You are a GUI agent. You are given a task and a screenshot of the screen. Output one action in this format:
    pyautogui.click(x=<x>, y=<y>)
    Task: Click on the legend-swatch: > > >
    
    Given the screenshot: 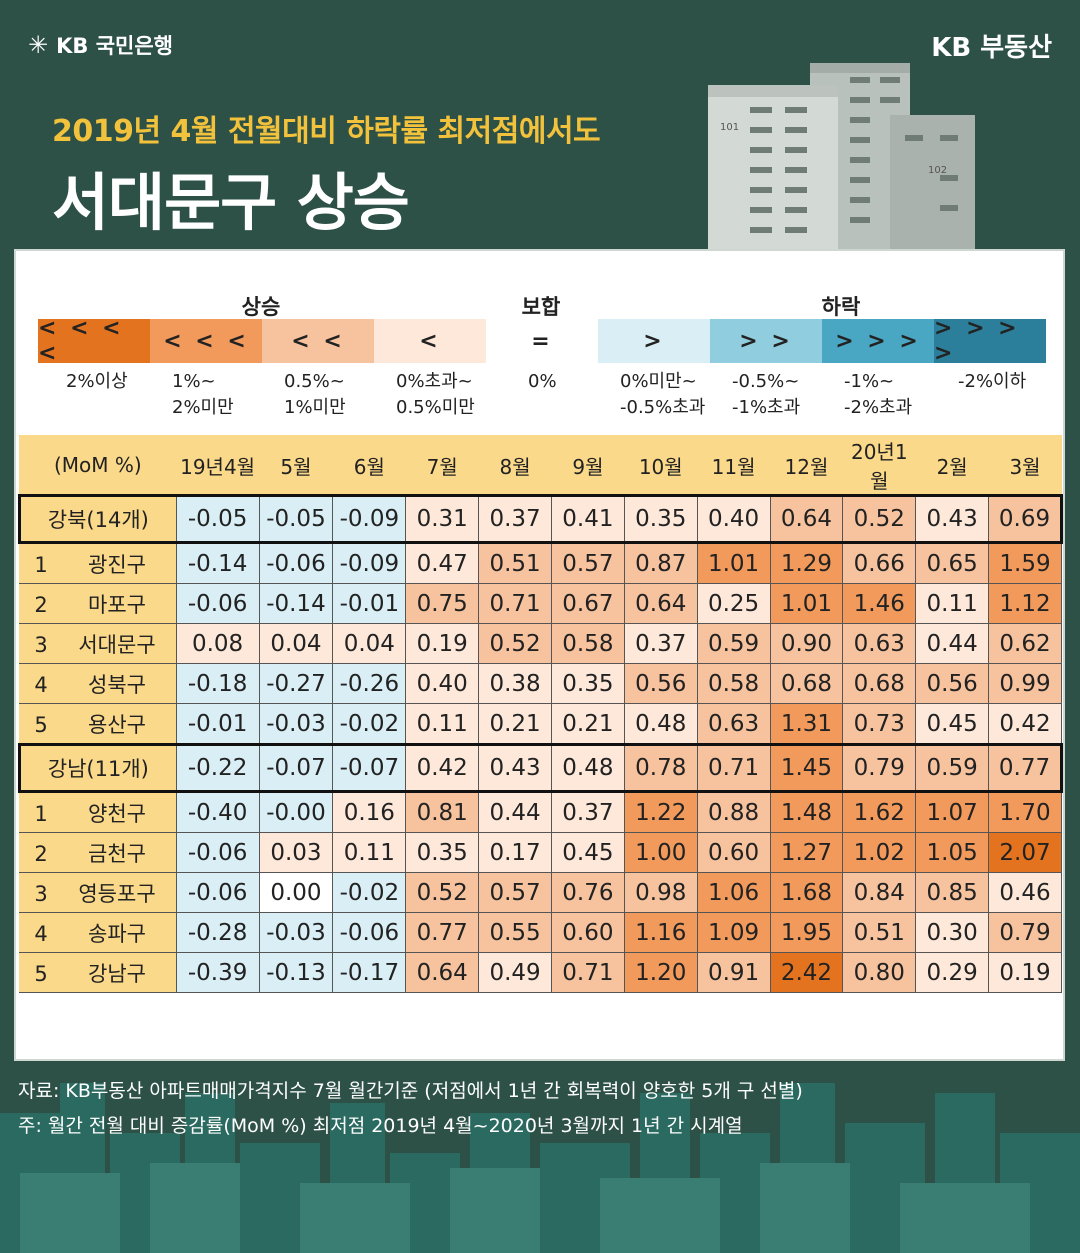 What is the action you would take?
    pyautogui.click(x=878, y=341)
    